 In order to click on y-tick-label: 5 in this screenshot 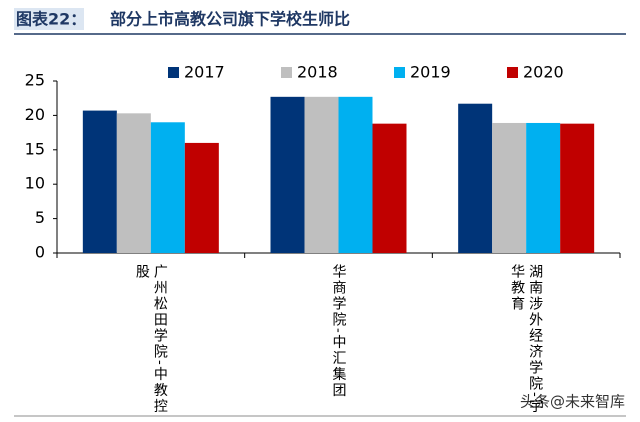, I will do `click(40, 217)`.